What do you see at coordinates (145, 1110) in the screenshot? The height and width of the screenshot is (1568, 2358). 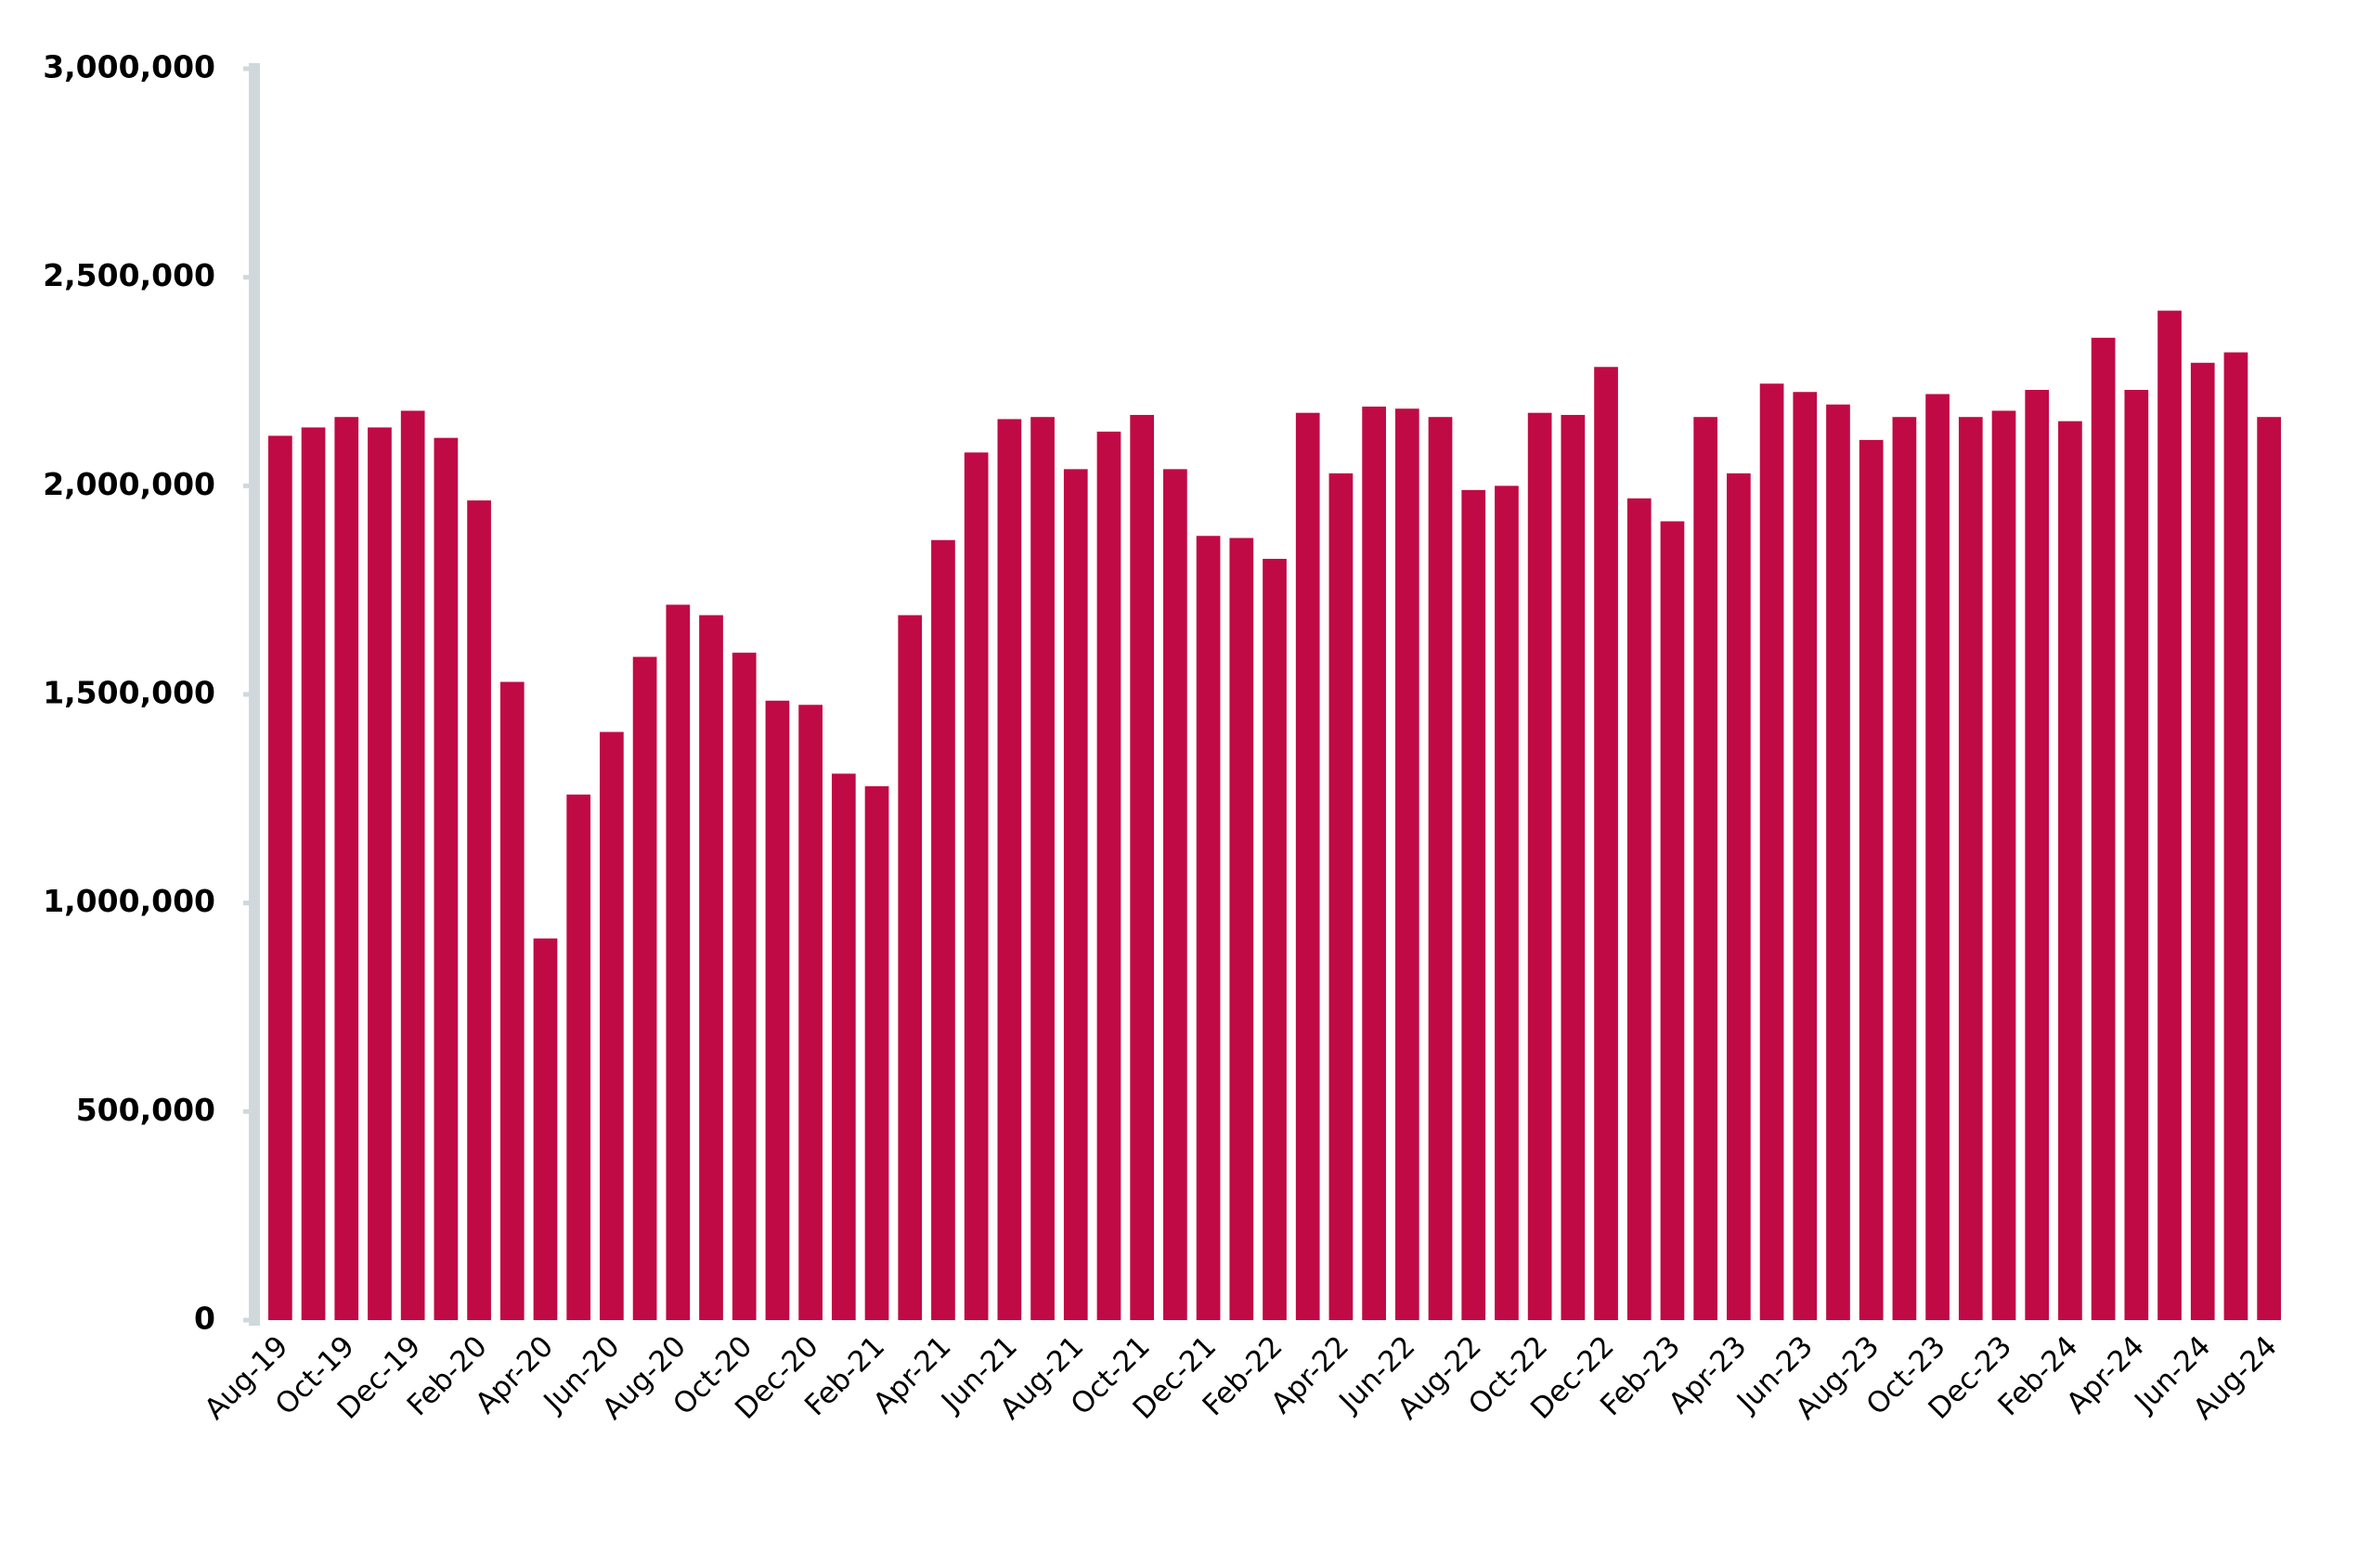 I see `y-tick-label: 500,000` at bounding box center [145, 1110].